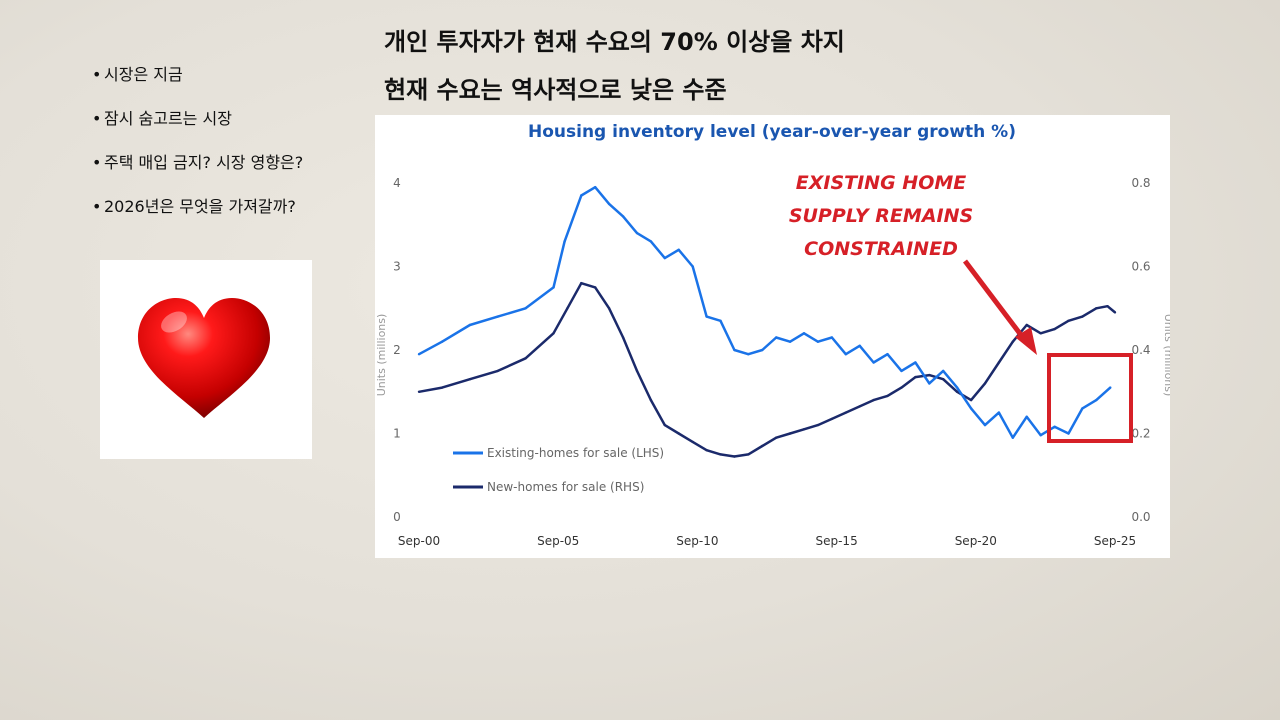  I want to click on heart-image, so click(206, 359).